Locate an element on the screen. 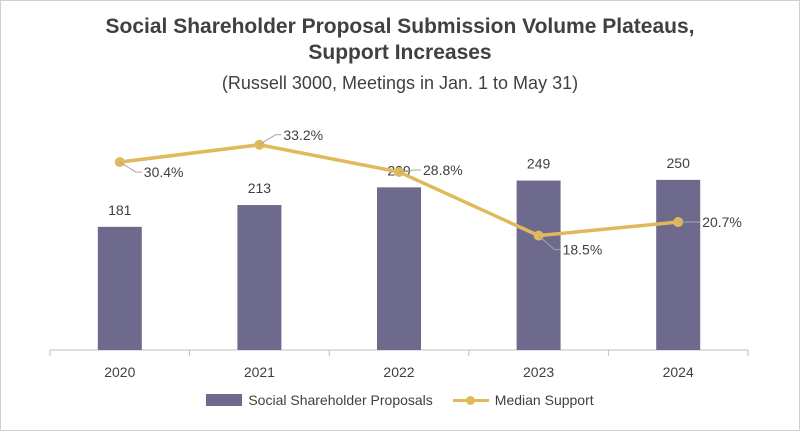 The width and height of the screenshot is (800, 431). support-value-label-2023: 18.5% is located at coordinates (583, 250).